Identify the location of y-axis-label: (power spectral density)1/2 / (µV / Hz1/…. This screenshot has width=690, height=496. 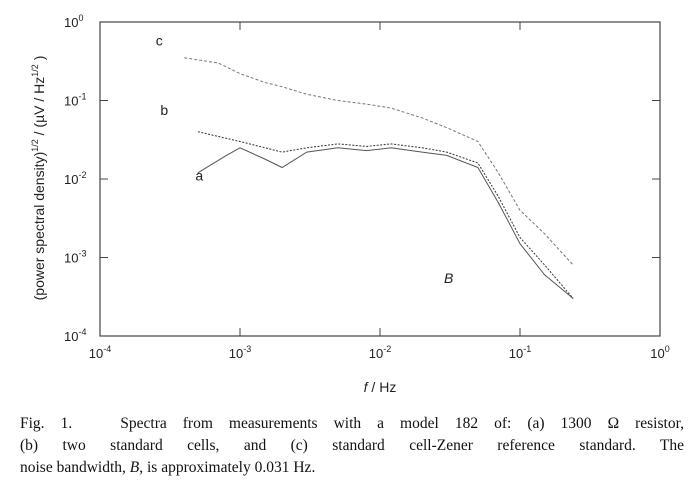
(38, 178).